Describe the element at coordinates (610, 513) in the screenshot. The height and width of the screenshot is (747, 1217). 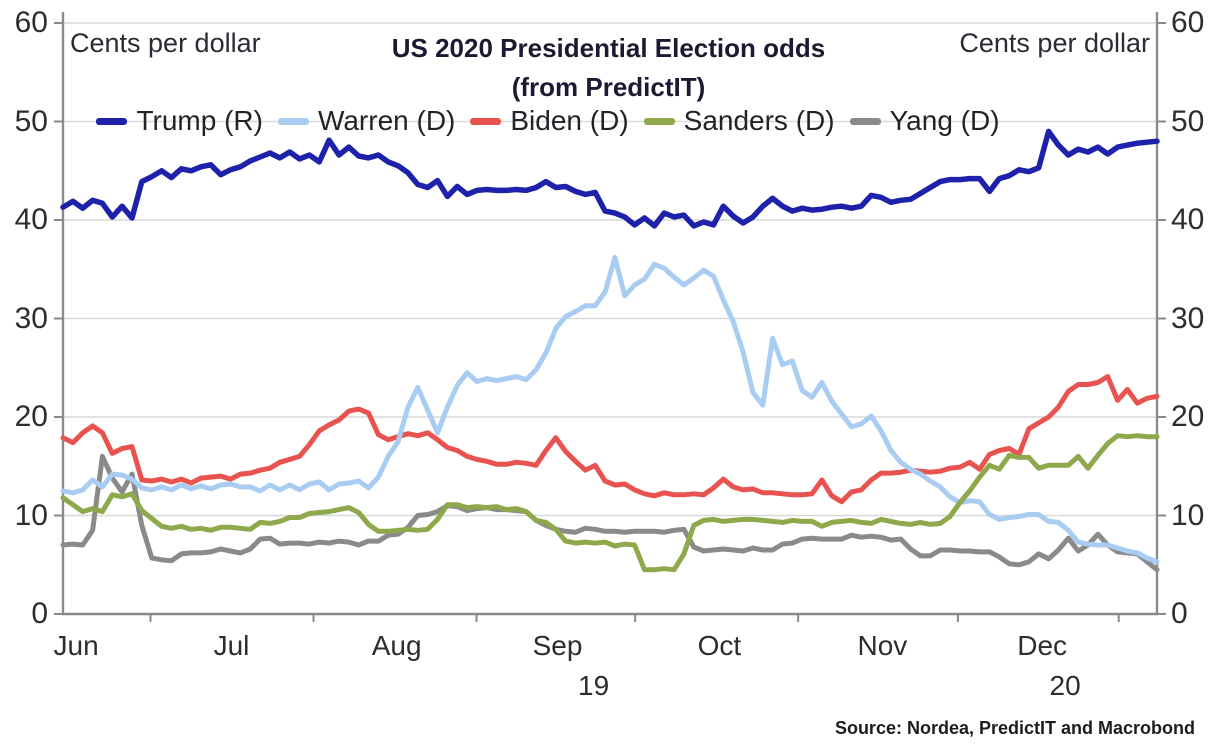
I see `series-line-yang` at that location.